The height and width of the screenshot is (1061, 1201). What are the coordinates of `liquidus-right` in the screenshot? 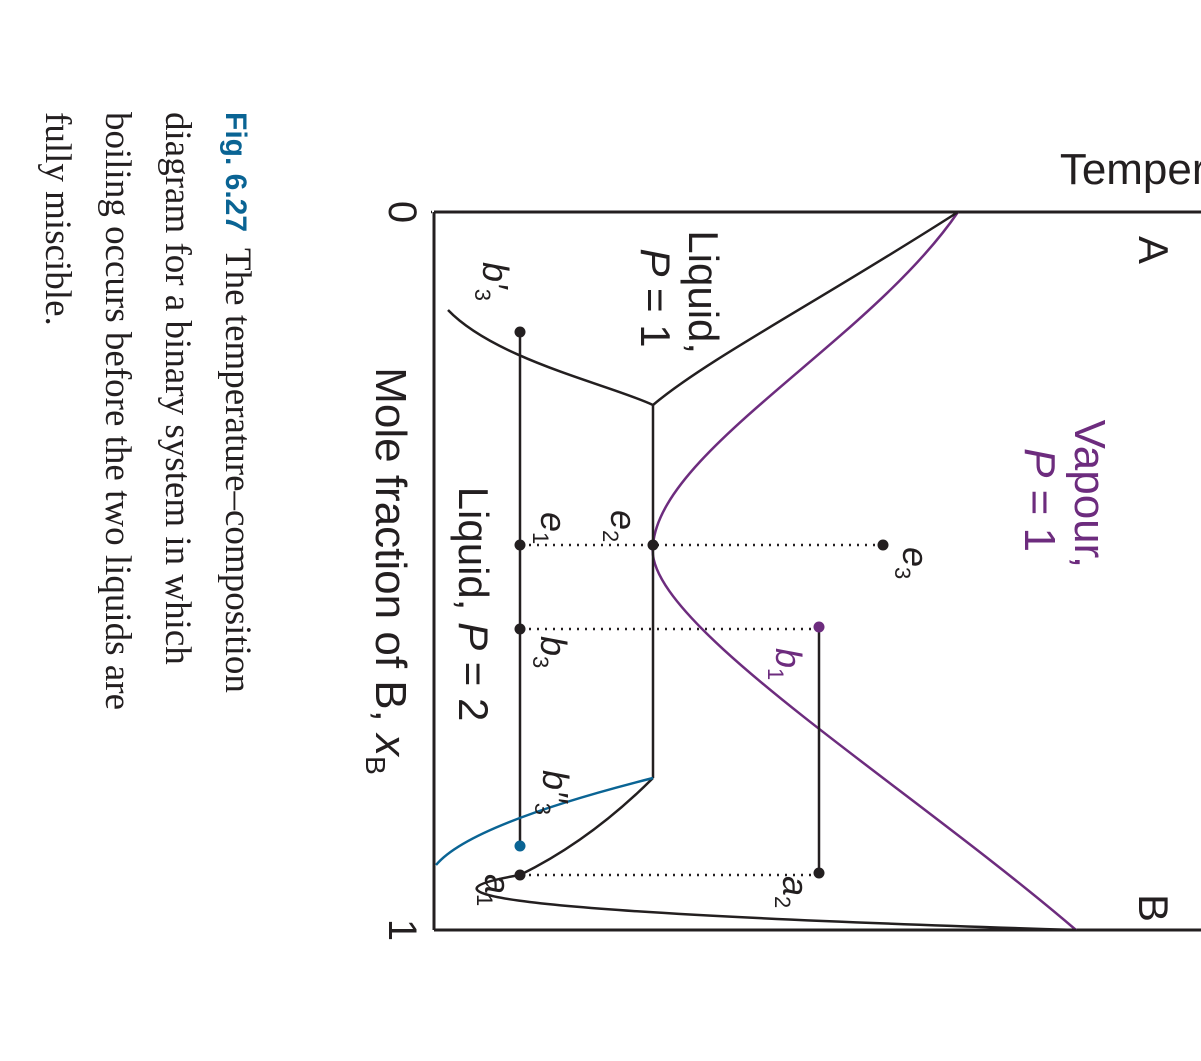 It's located at (776, 902).